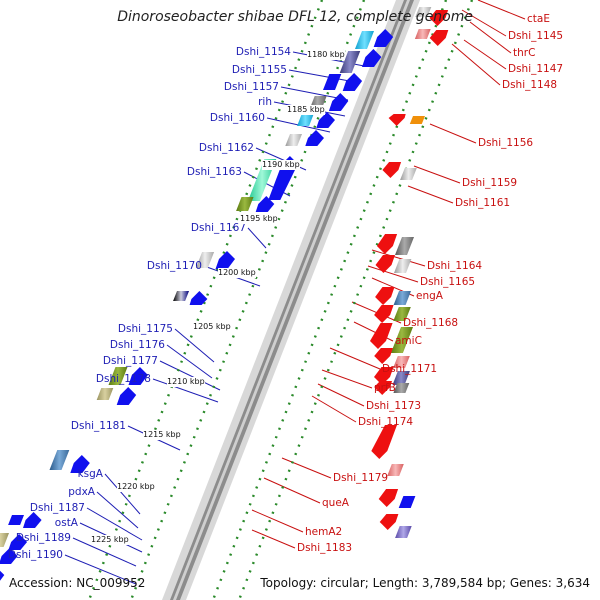 The height and width of the screenshot is (600, 600). I want to click on scale-label: 1220 kbp, so click(136, 487).